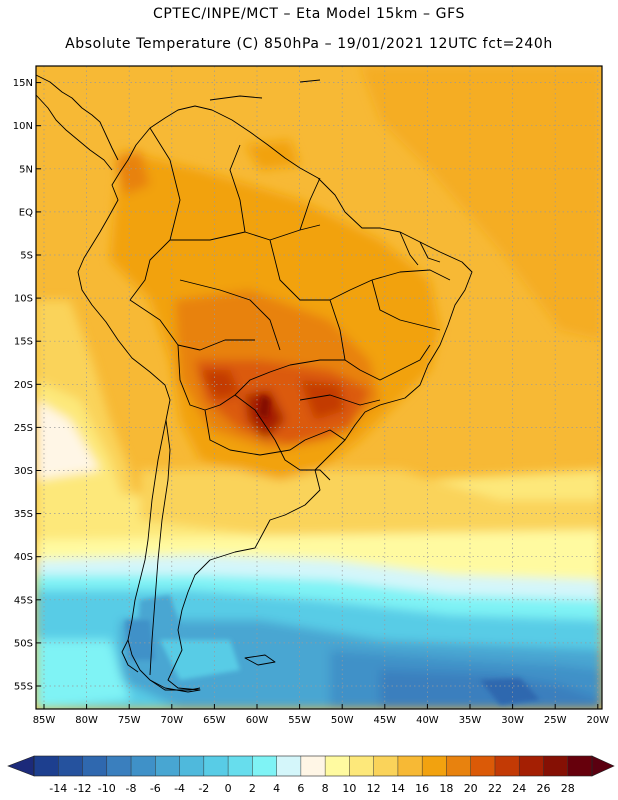 The width and height of the screenshot is (618, 800). What do you see at coordinates (276, 788) in the screenshot?
I see `colorbar-label: 4` at bounding box center [276, 788].